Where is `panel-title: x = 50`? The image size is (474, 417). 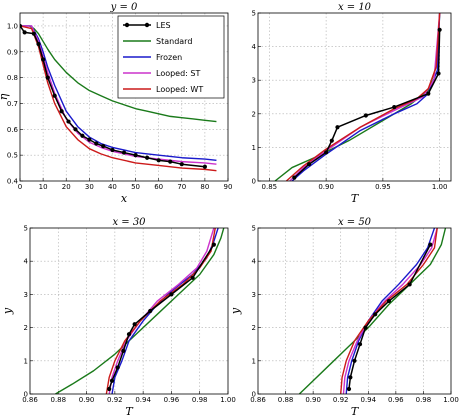 panel-title: x = 50 is located at coordinates (355, 222).